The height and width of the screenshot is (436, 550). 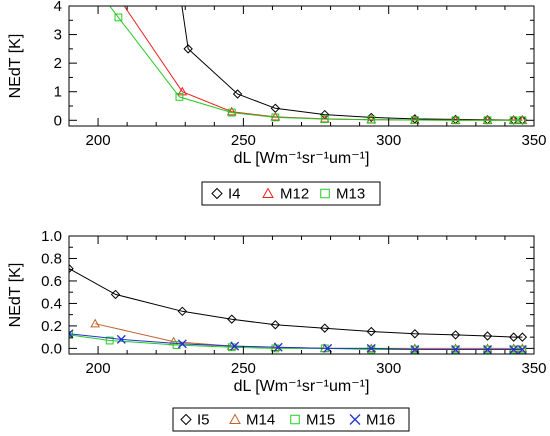 I want to click on legend-marker-M16, so click(x=355, y=419).